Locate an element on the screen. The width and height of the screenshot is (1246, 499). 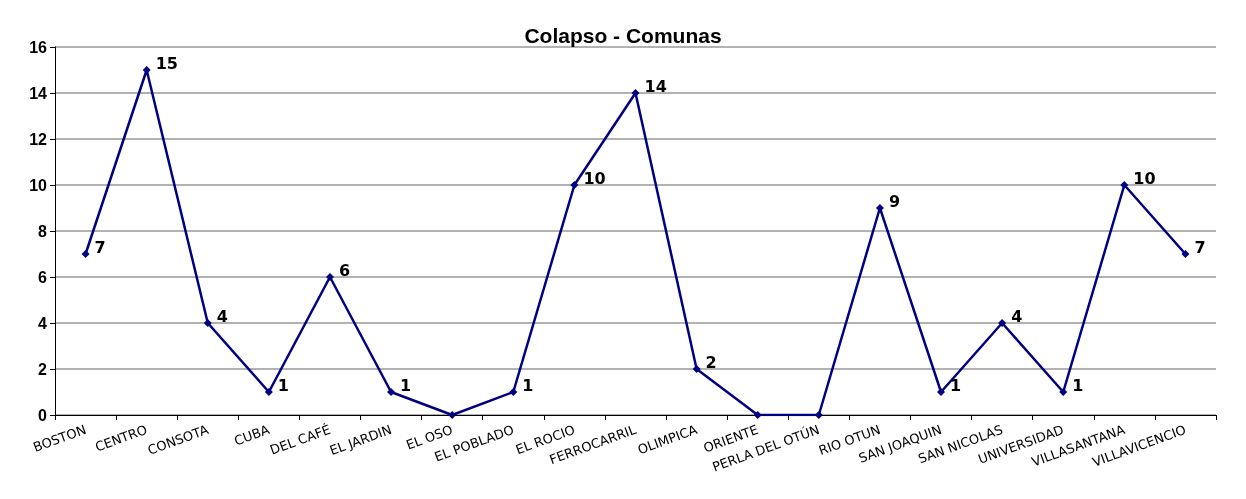
y-tick-label: 2 is located at coordinates (43, 369).